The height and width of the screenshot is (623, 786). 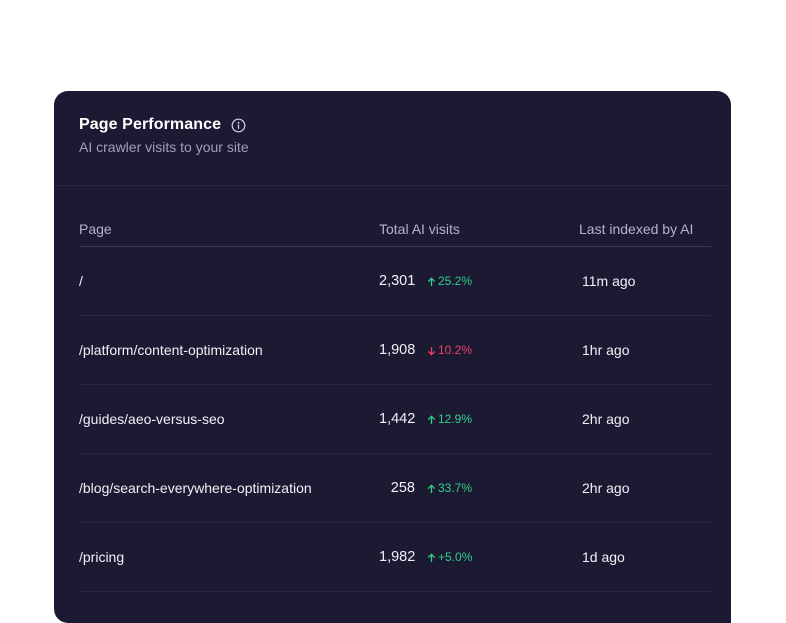 What do you see at coordinates (455, 488) in the screenshot?
I see `delta-value: 33.7%` at bounding box center [455, 488].